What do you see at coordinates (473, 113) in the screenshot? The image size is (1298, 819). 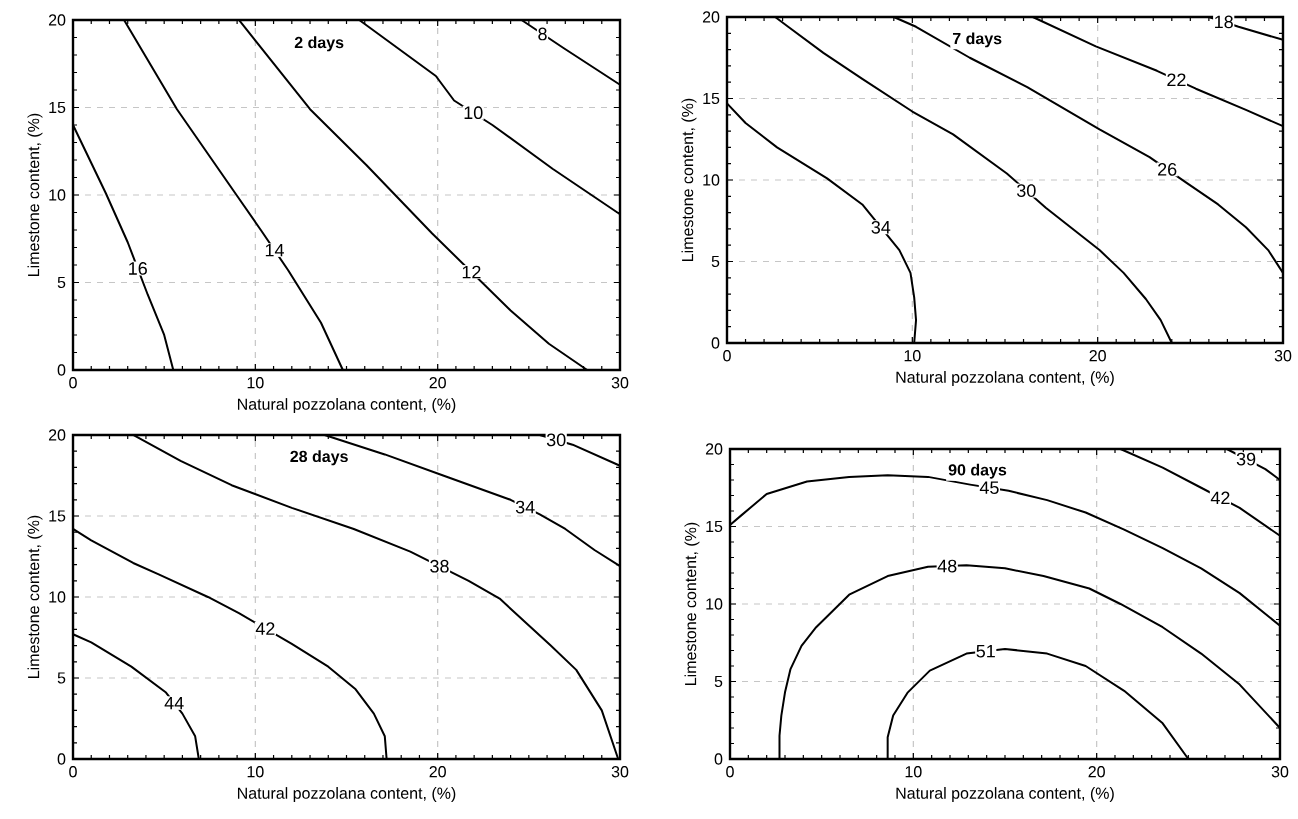 I see `series-label: 10` at bounding box center [473, 113].